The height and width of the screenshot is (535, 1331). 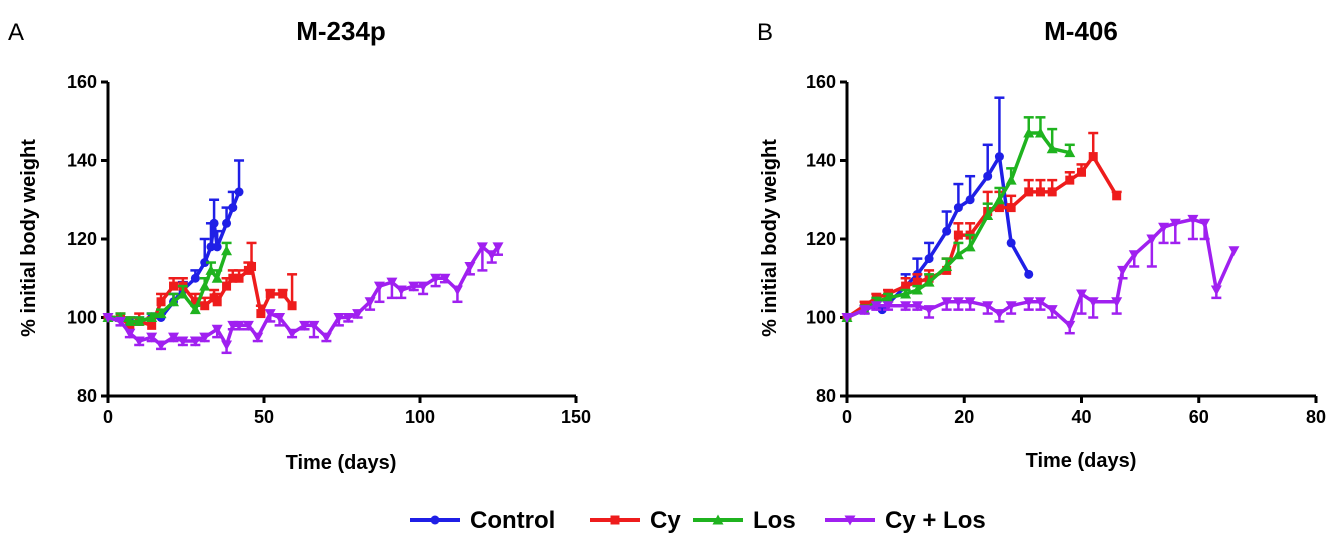 I want to click on y-tick-label-a: 140, so click(x=82, y=161).